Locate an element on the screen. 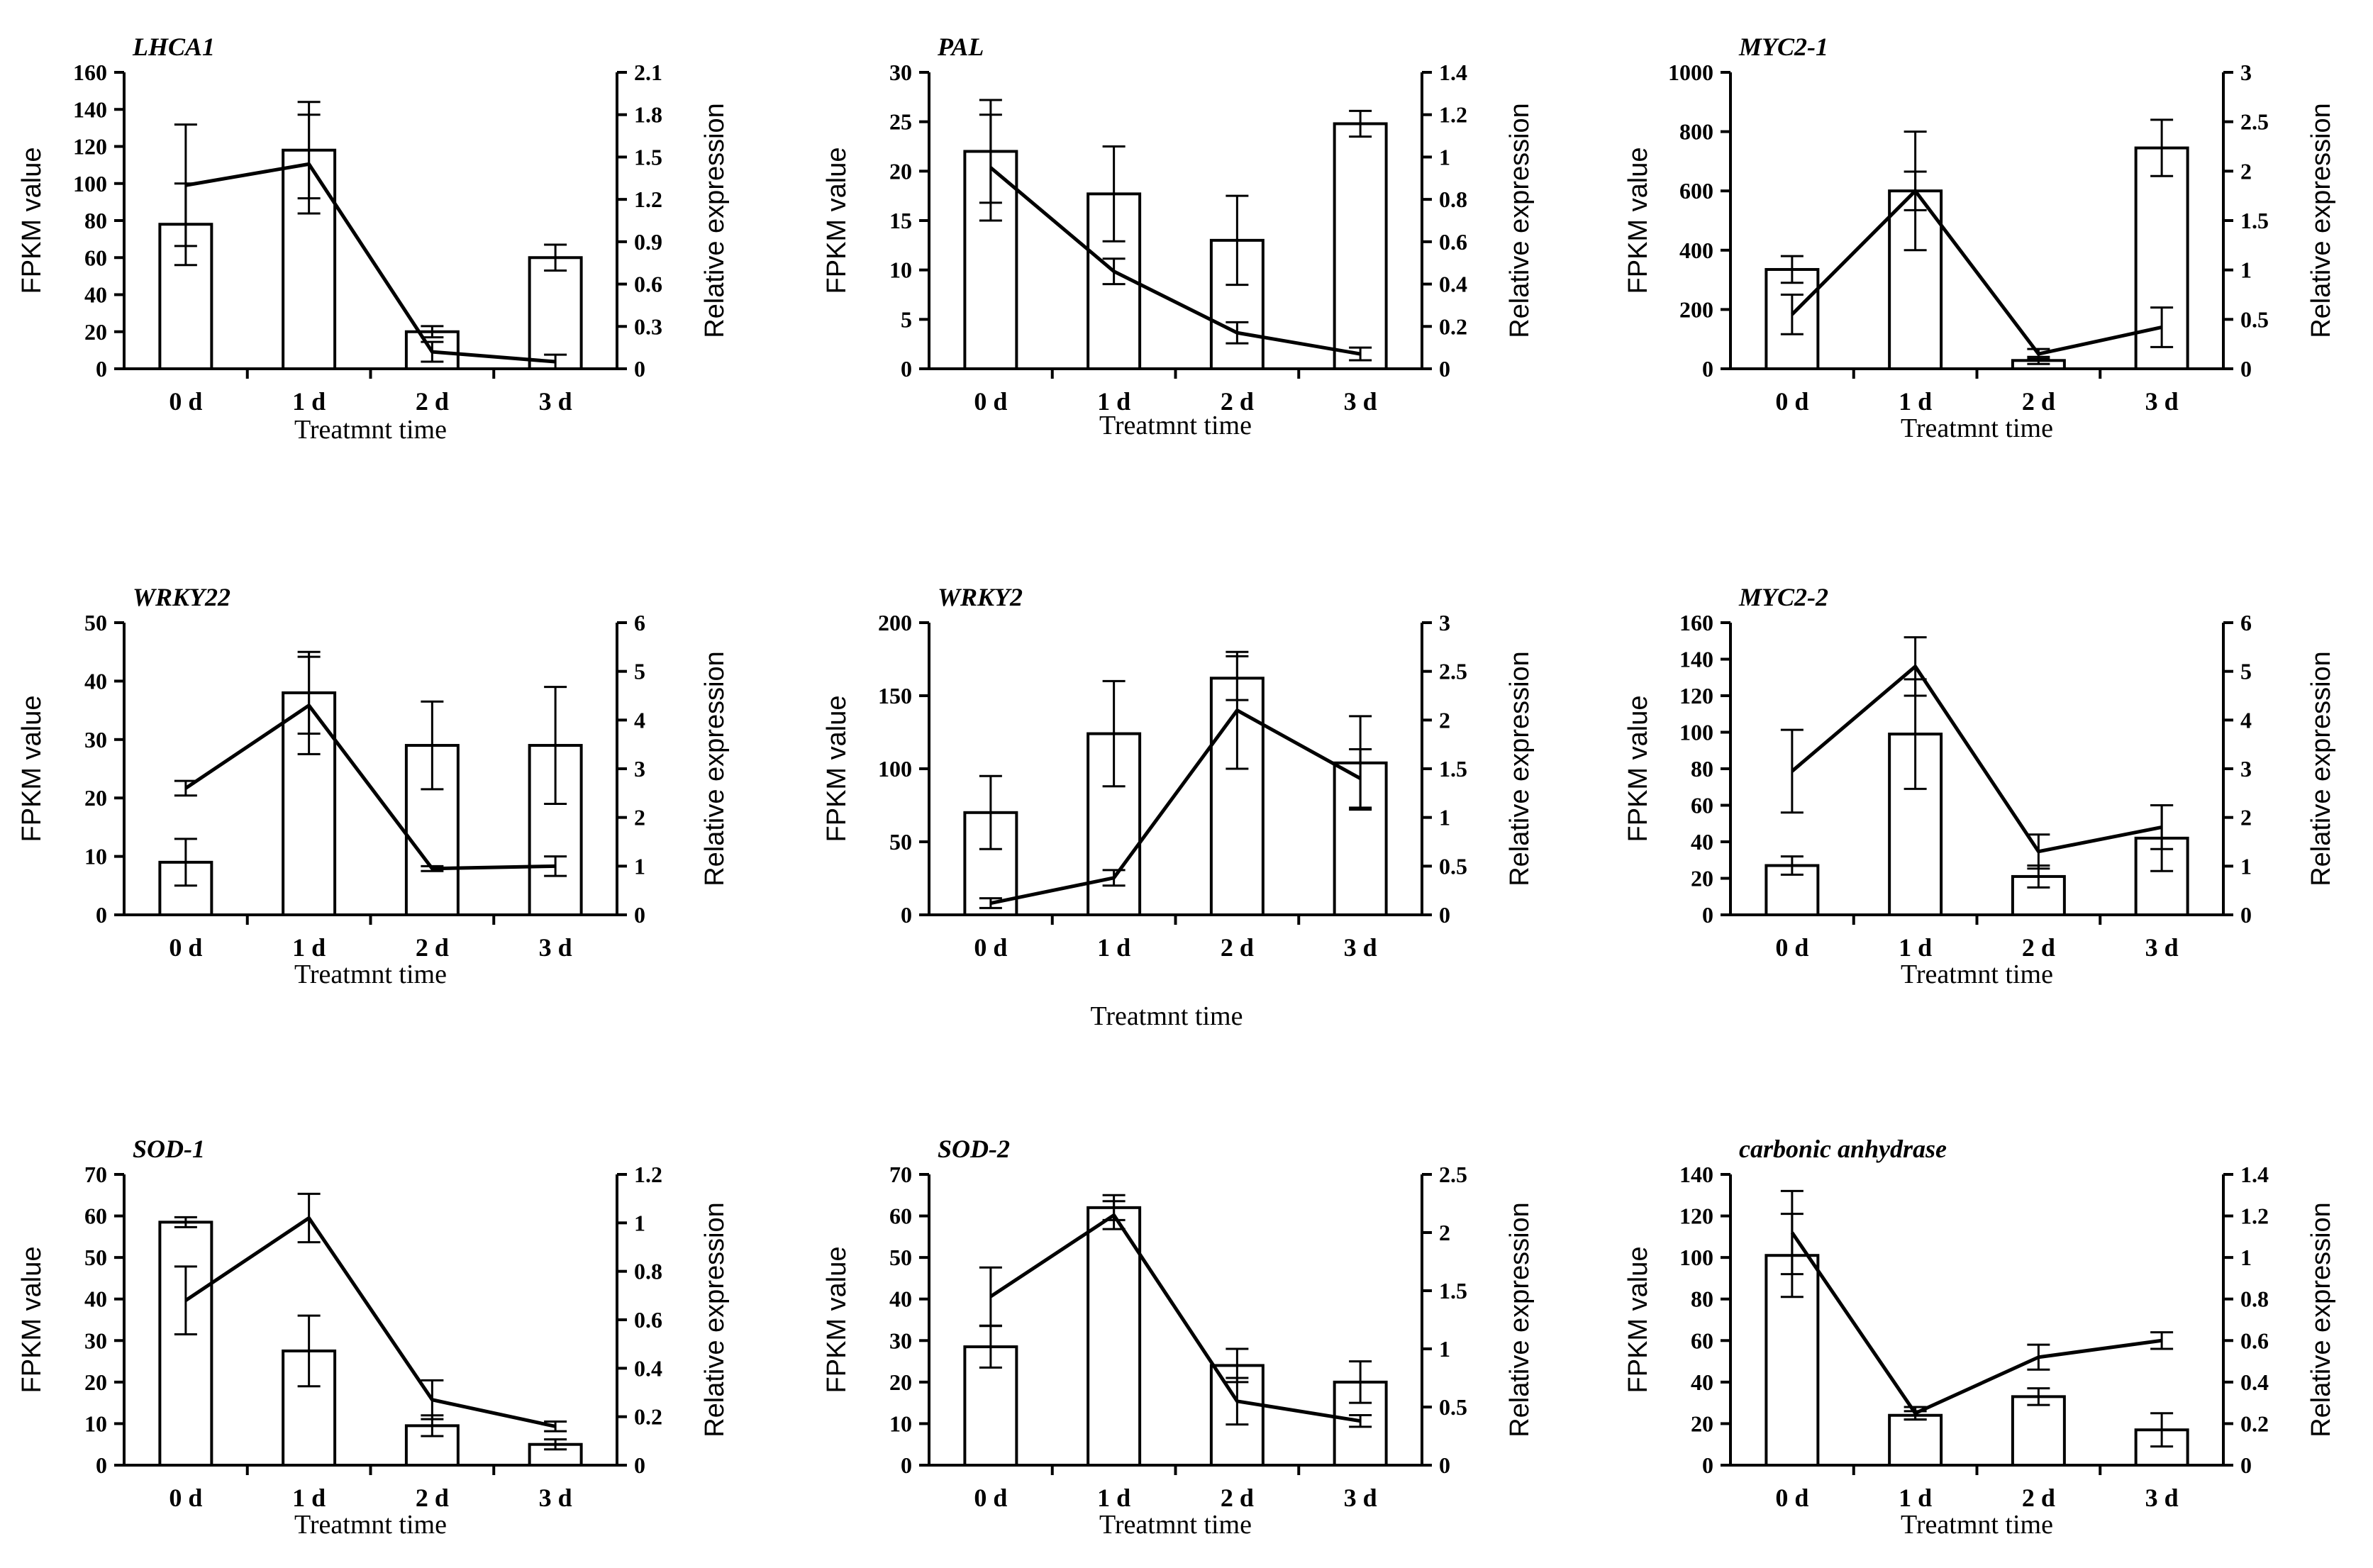 The image size is (2373, 1568). y2-tick-label: 0.6 is located at coordinates (2254, 1340).